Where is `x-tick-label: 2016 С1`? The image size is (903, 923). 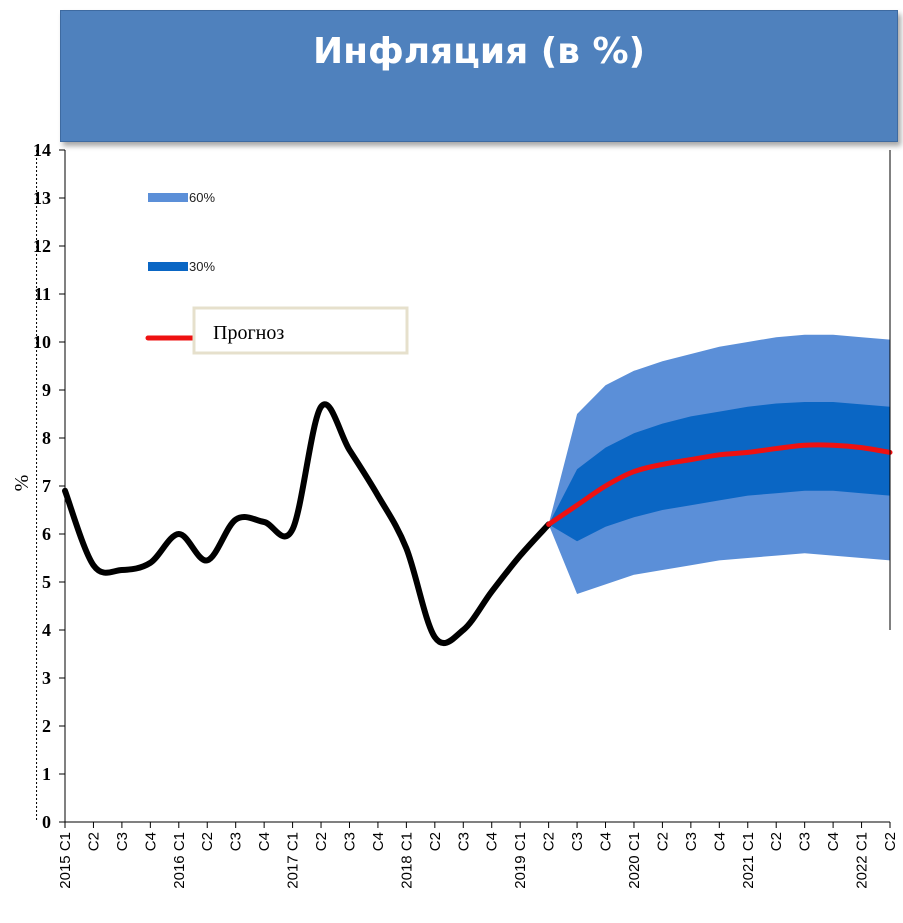 x-tick-label: 2016 С1 is located at coordinates (179, 860).